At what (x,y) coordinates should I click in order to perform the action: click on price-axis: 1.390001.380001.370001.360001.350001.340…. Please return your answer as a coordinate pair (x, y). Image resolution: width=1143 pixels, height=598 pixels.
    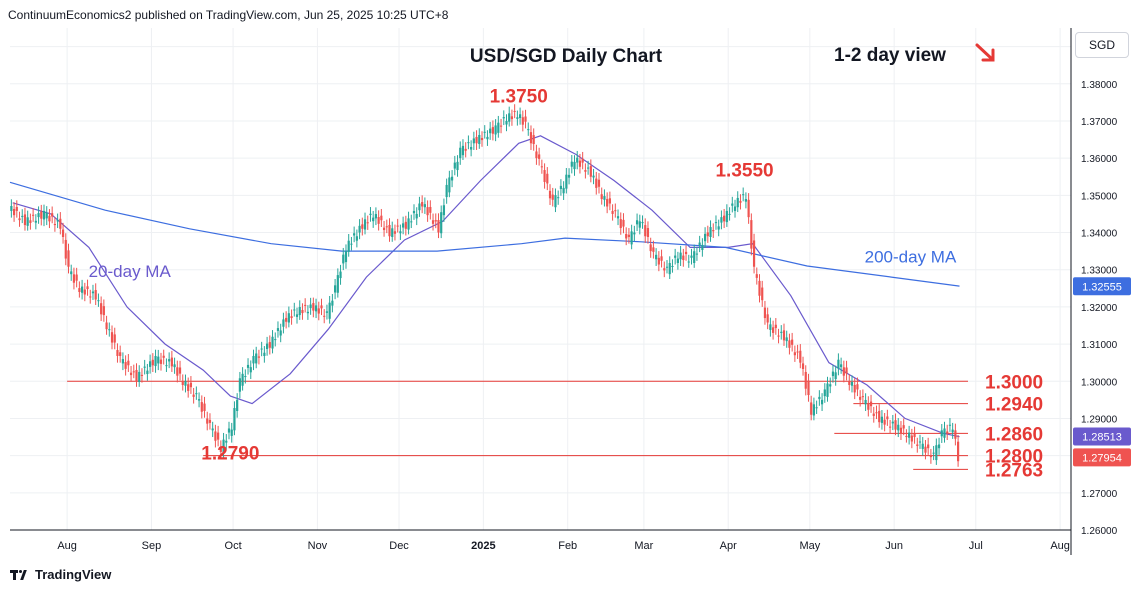
    Looking at the image, I should click on (1102, 290).